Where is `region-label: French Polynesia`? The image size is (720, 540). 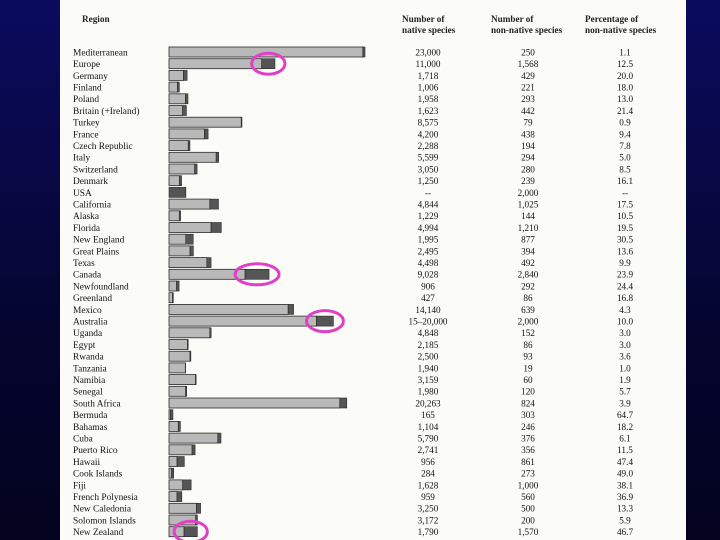
region-label: French Polynesia is located at coordinates (106, 498).